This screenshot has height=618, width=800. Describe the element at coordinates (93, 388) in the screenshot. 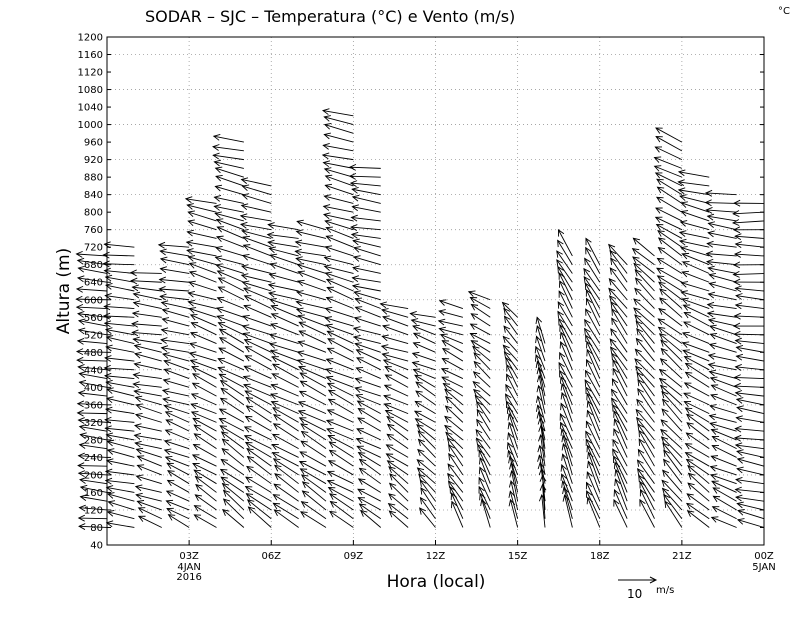

I see `y-tick-label: 400` at that location.